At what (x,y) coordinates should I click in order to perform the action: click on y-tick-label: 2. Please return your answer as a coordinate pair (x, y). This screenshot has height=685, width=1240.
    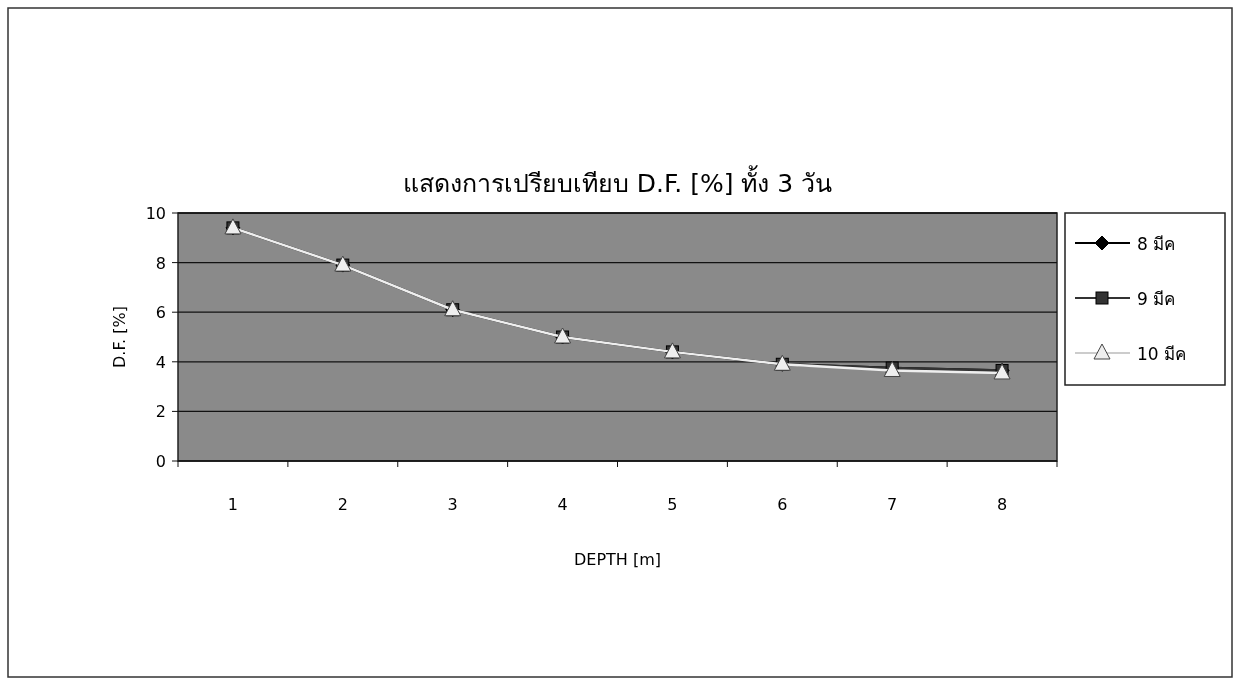
    Looking at the image, I should click on (160, 412).